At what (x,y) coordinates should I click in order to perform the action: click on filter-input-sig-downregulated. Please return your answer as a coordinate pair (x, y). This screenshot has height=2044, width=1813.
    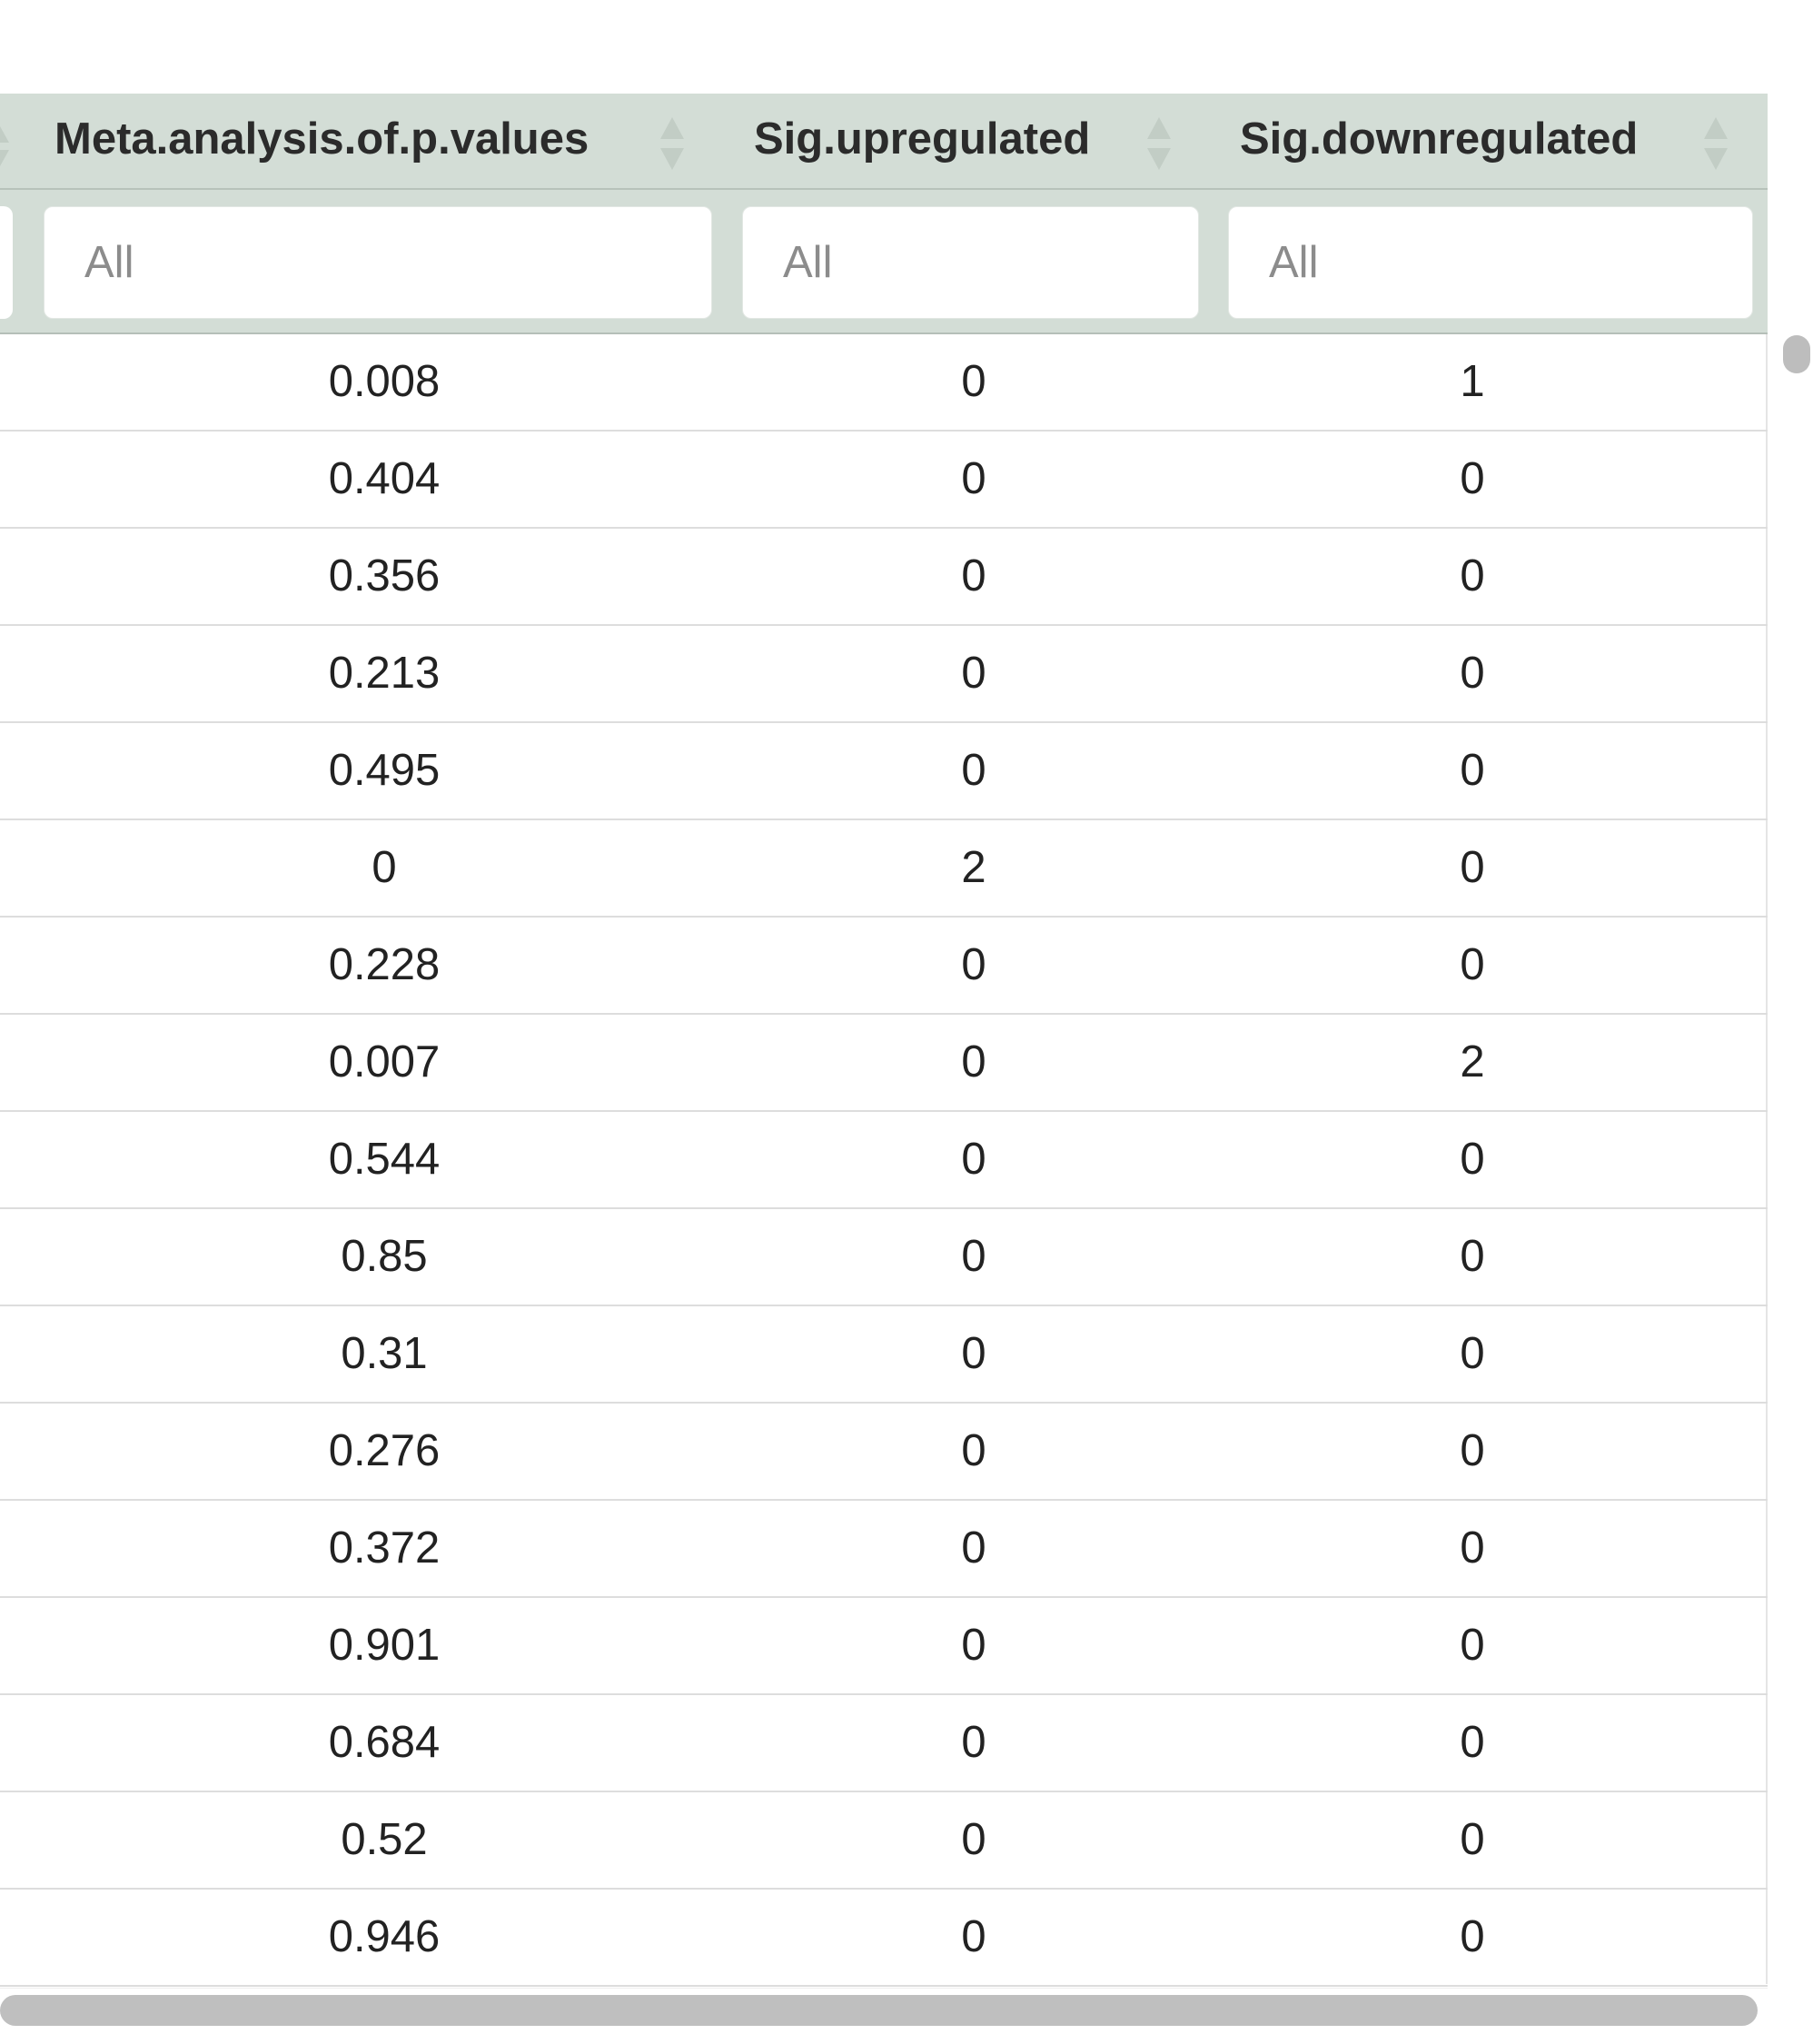
    Looking at the image, I should click on (1491, 263).